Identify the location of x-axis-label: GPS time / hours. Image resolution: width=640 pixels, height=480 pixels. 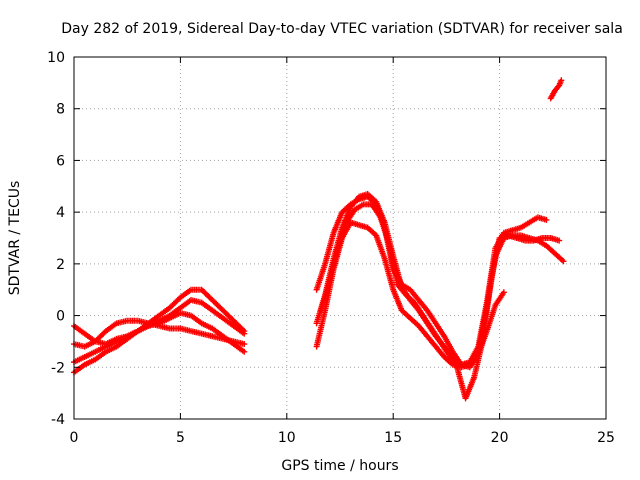
(339, 466).